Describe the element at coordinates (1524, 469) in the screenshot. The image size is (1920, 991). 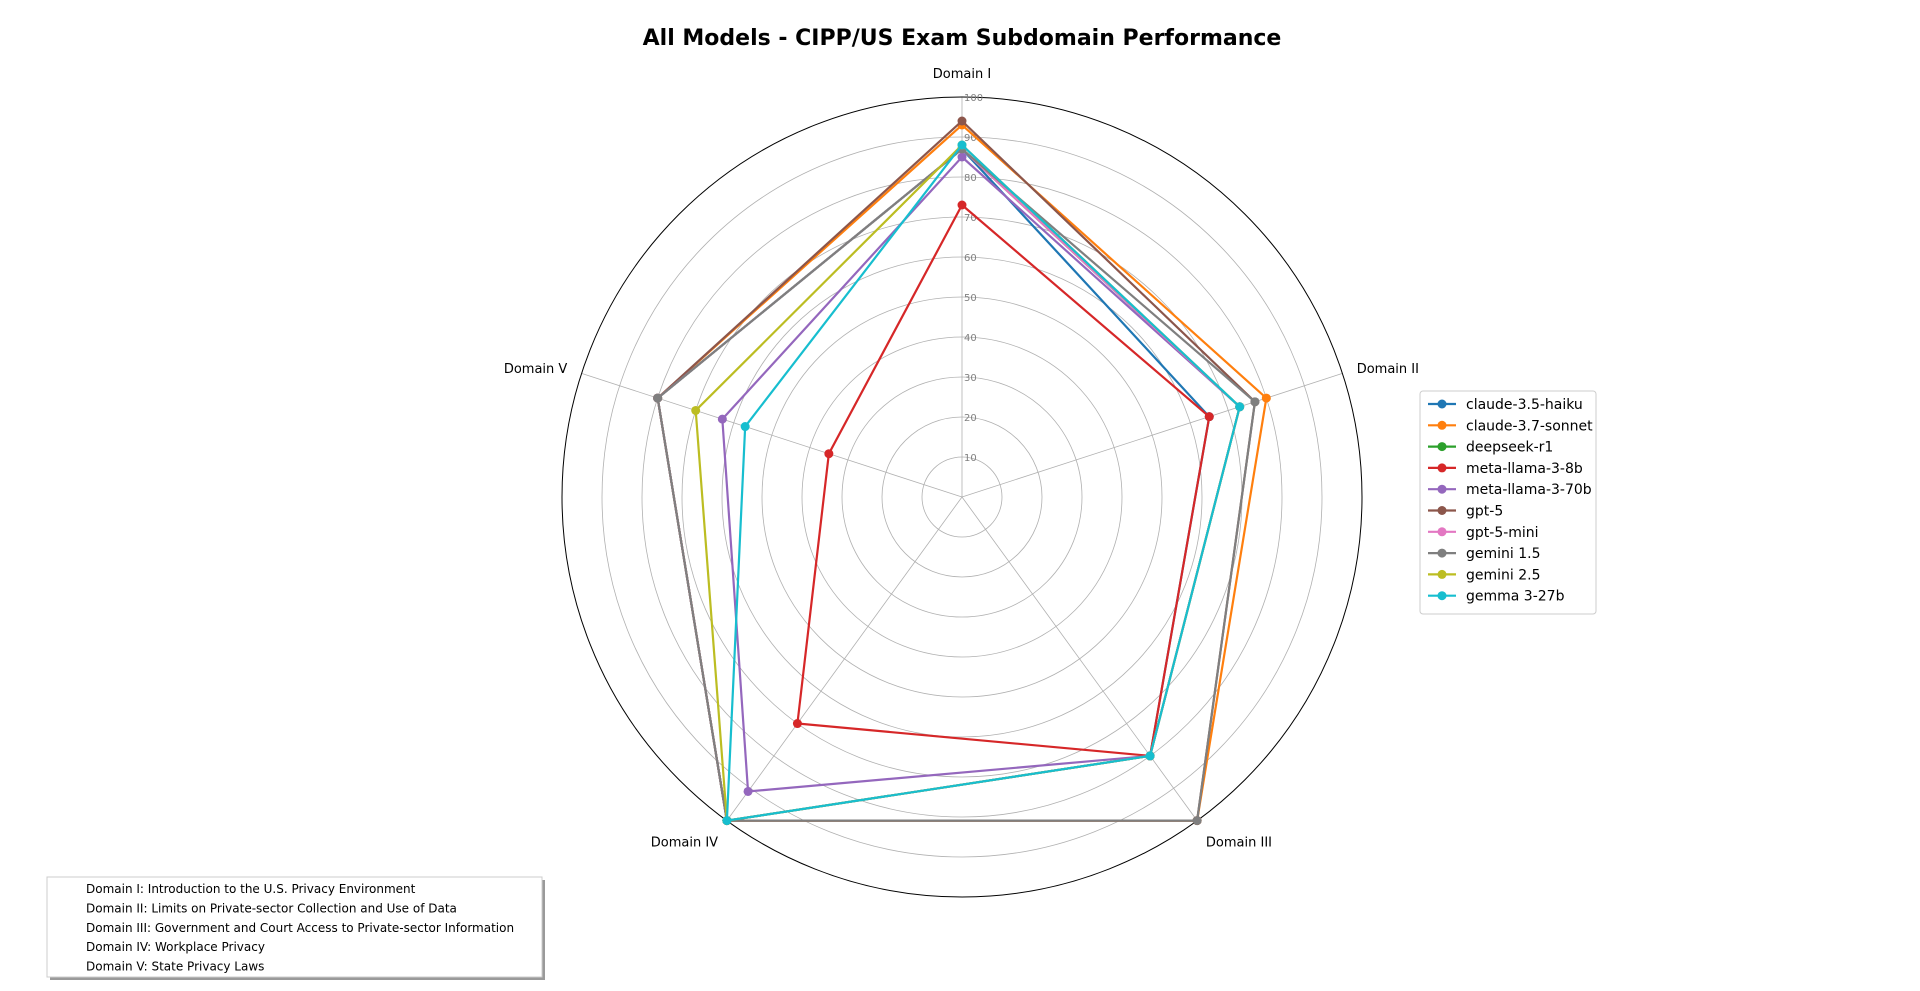
I see `legend-label: meta-llama-3-8b` at that location.